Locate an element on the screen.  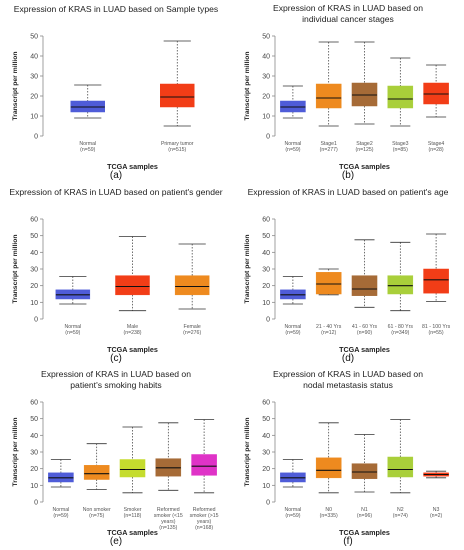
x-tick-label: Stage3 (n=85) is located at coordinates (400, 147).